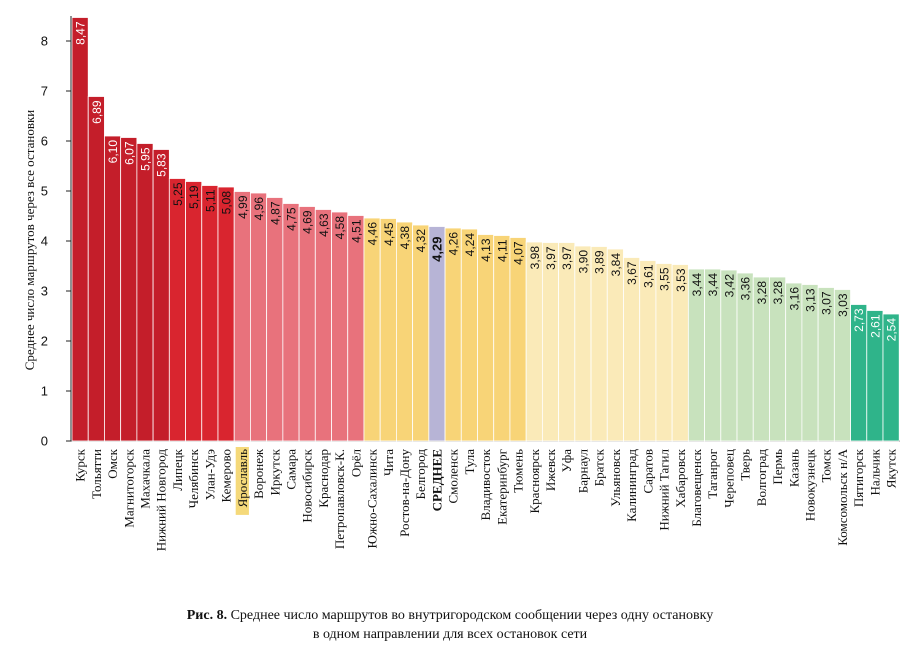 The height and width of the screenshot is (666, 900). I want to click on bar-value-label: 4,38, so click(405, 238).